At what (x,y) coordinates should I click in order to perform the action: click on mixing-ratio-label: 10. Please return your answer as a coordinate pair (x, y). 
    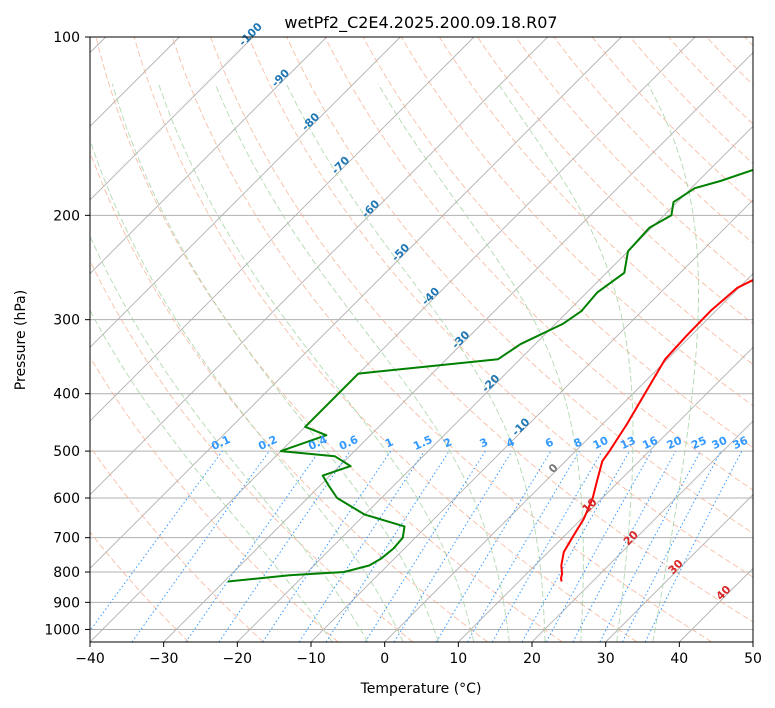
    Looking at the image, I should click on (601, 443).